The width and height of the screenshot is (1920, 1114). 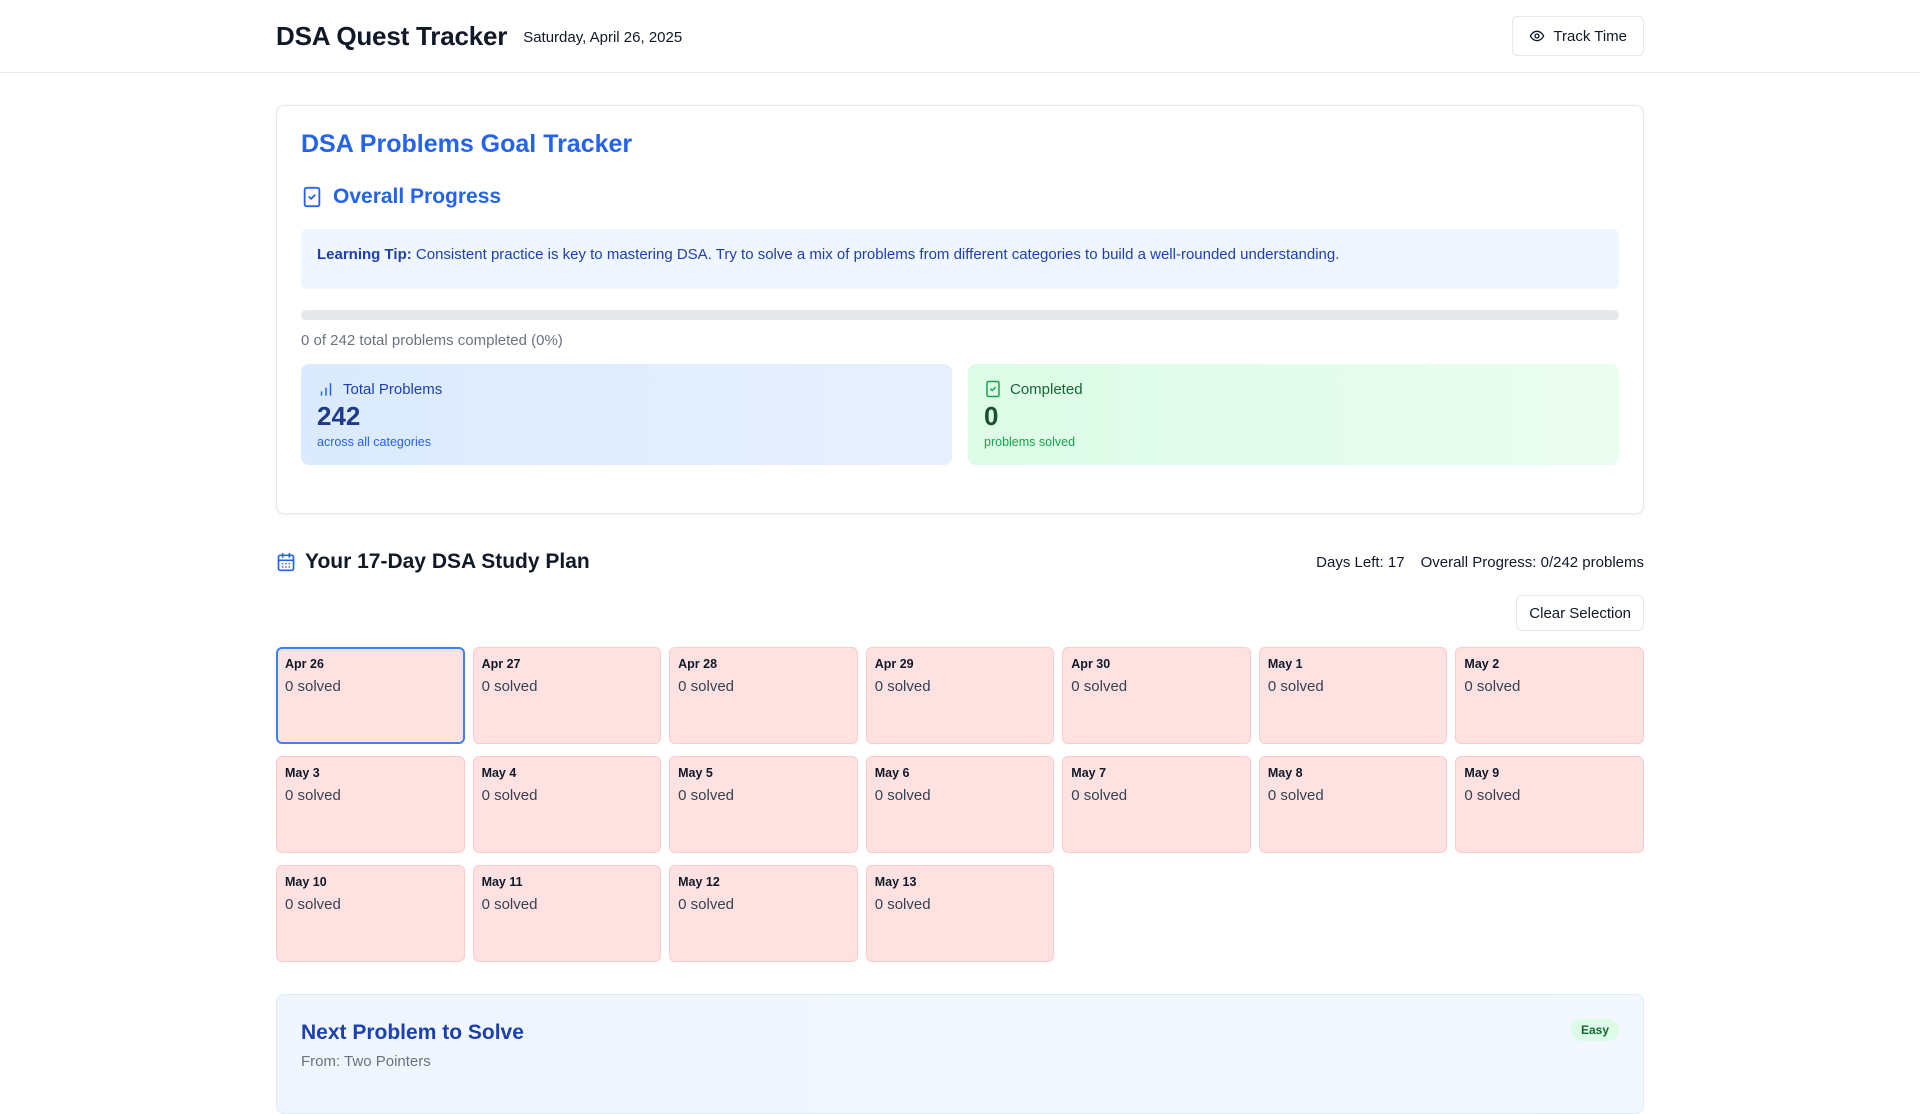 I want to click on calendar-icon, so click(x=286, y=562).